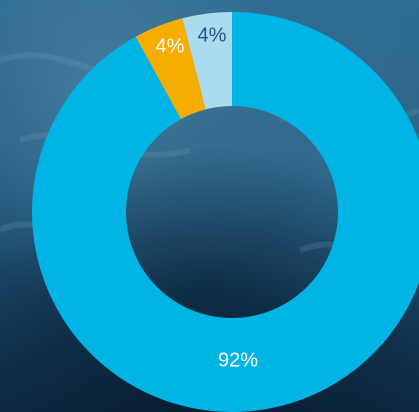 The width and height of the screenshot is (419, 412). I want to click on slice-label-0: 92%, so click(238, 360).